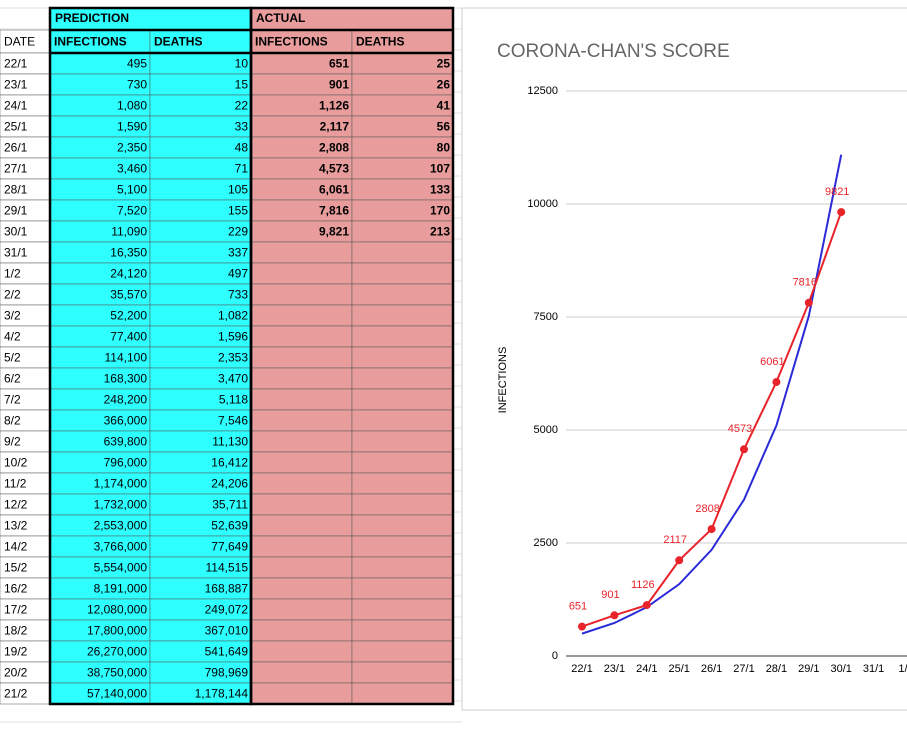  Describe the element at coordinates (610, 595) in the screenshot. I see `data-label: 901` at that location.